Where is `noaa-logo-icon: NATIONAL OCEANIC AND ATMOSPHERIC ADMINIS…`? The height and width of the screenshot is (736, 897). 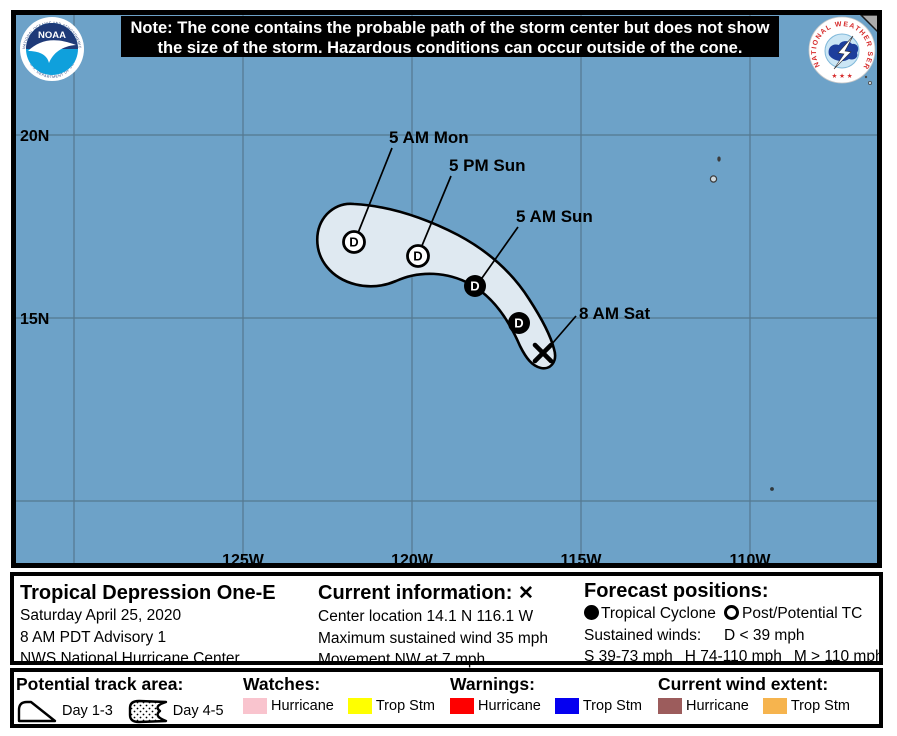
noaa-logo-icon: NATIONAL OCEANIC AND ATMOSPHERIC ADMINIS… is located at coordinates (51, 48).